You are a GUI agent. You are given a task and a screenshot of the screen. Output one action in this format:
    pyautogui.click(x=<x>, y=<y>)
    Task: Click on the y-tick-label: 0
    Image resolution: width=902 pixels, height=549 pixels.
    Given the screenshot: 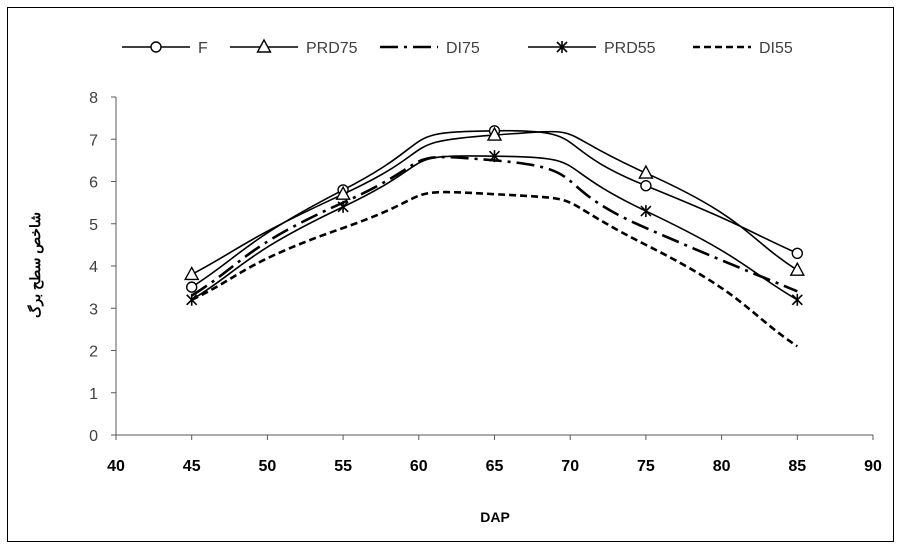 What is the action you would take?
    pyautogui.click(x=93, y=436)
    